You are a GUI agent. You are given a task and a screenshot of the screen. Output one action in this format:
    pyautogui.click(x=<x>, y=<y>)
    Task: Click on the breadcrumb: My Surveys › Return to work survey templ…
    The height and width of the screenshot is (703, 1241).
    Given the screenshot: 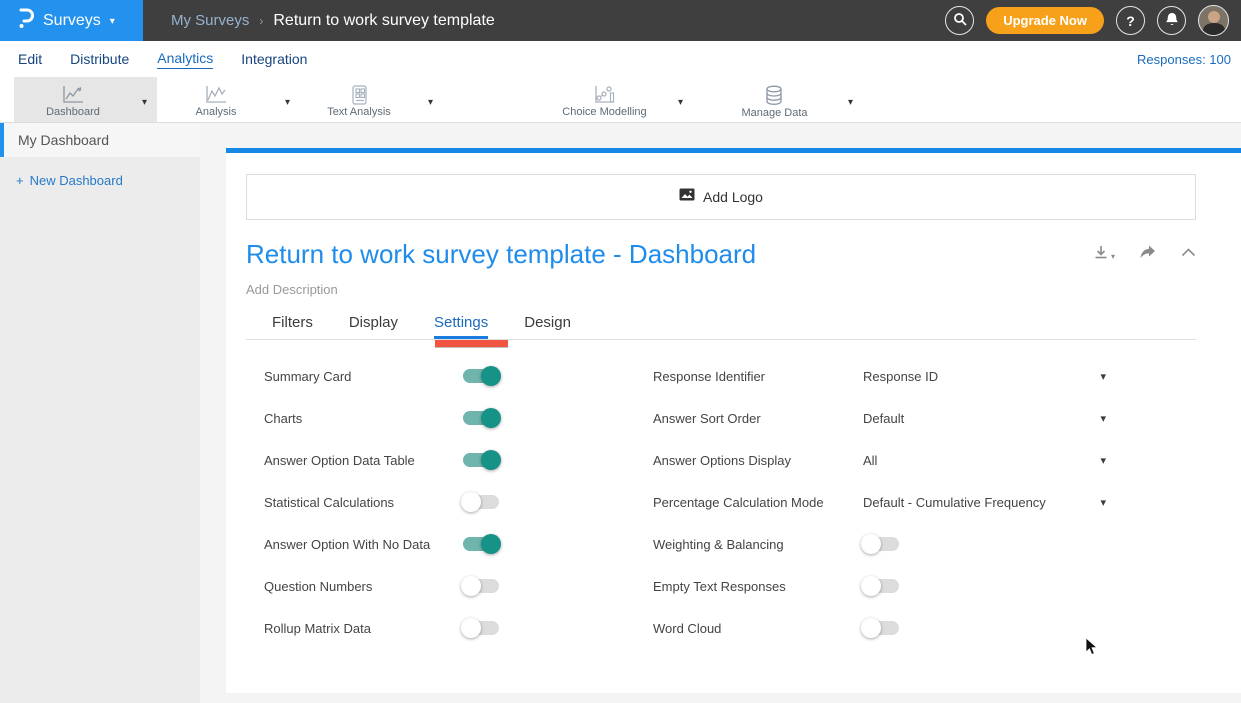 What is the action you would take?
    pyautogui.click(x=544, y=20)
    